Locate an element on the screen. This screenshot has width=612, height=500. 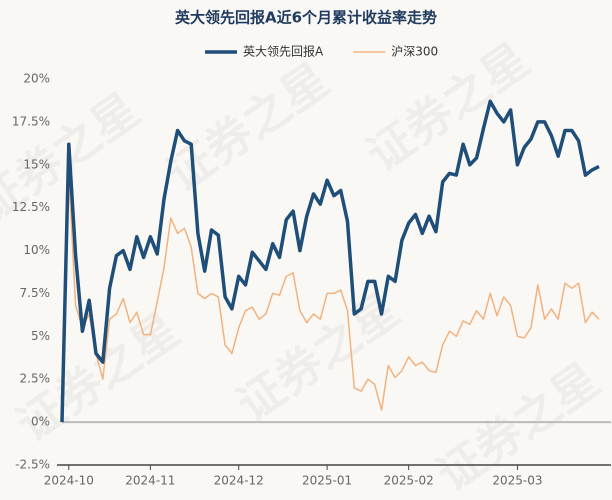
y-tick-label: -2.5% is located at coordinates (32, 465).